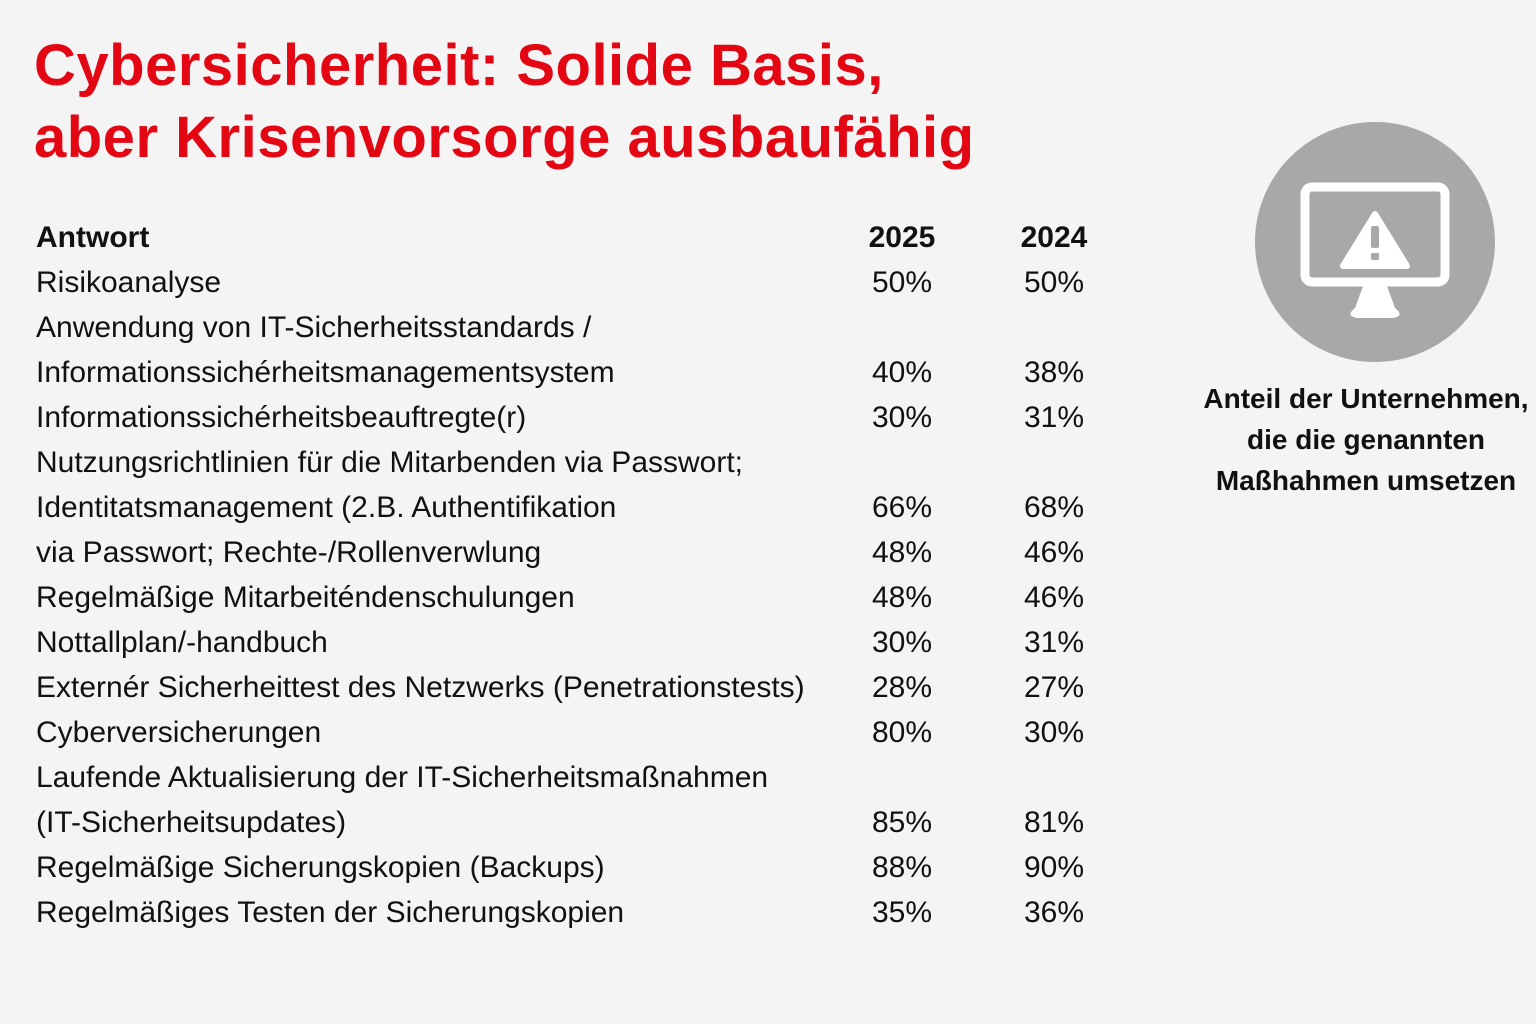 This screenshot has width=1536, height=1024. I want to click on row-label: Regelmäßige Mitarbeiténdenschulungen, so click(305, 597).